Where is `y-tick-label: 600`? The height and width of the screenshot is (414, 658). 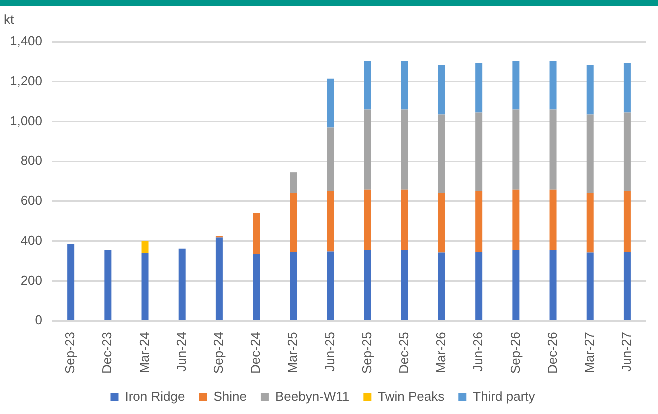
y-tick-label: 600 is located at coordinates (31, 200).